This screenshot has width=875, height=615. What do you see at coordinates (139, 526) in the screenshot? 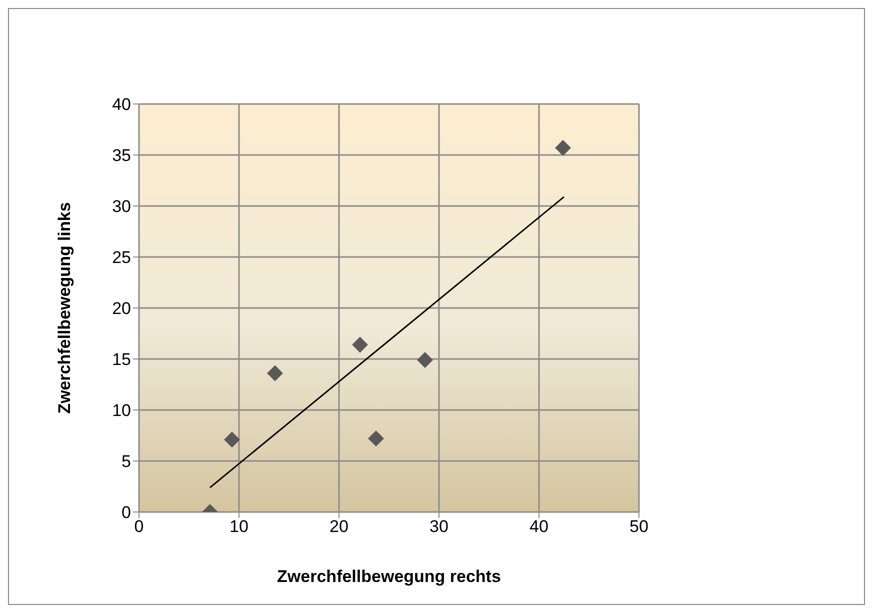
I see `x-tick-label: 0` at bounding box center [139, 526].